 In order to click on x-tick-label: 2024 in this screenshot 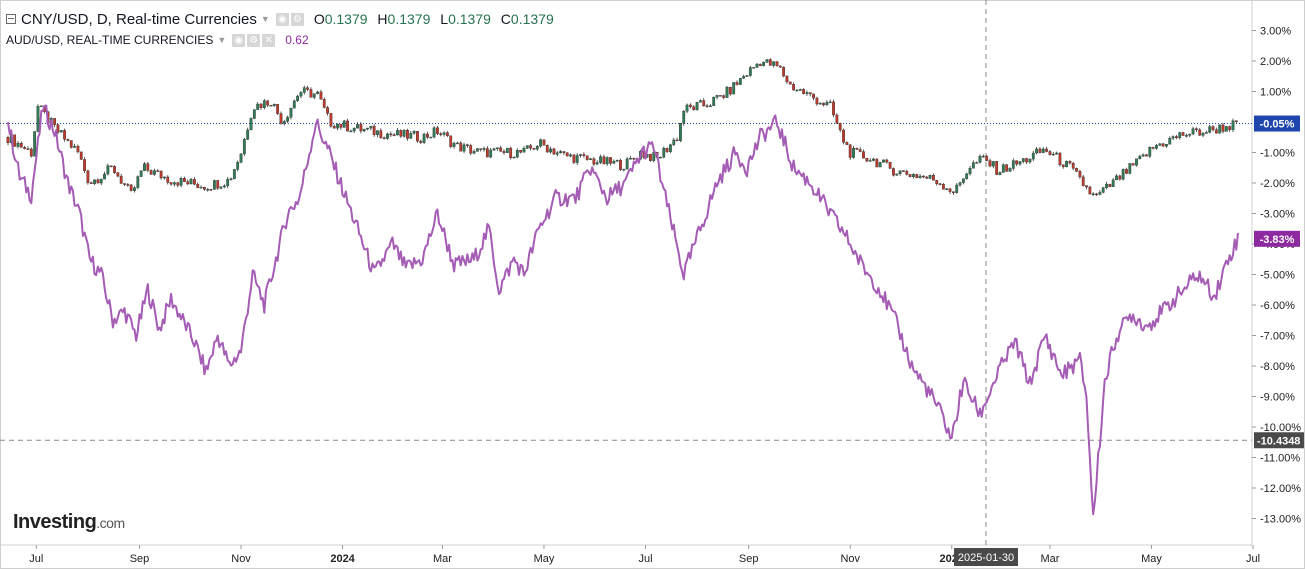, I will do `click(342, 559)`.